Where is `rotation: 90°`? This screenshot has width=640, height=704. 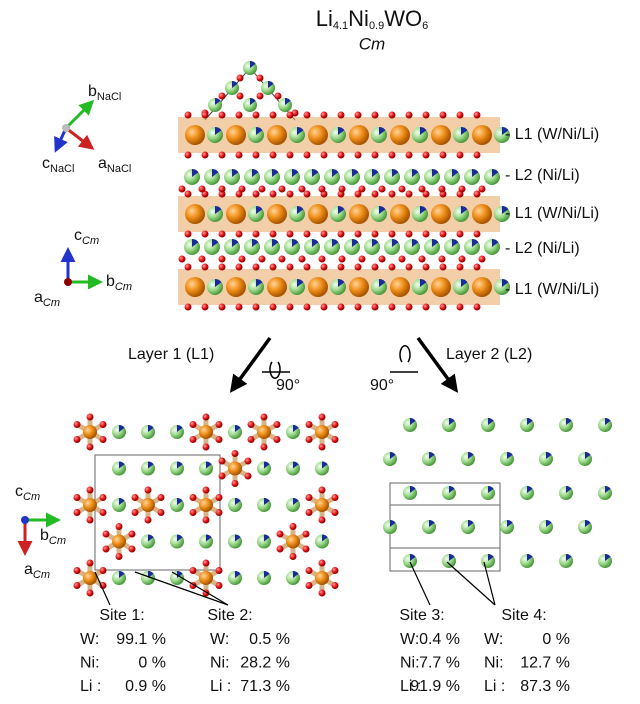 rotation: 90° is located at coordinates (382, 385).